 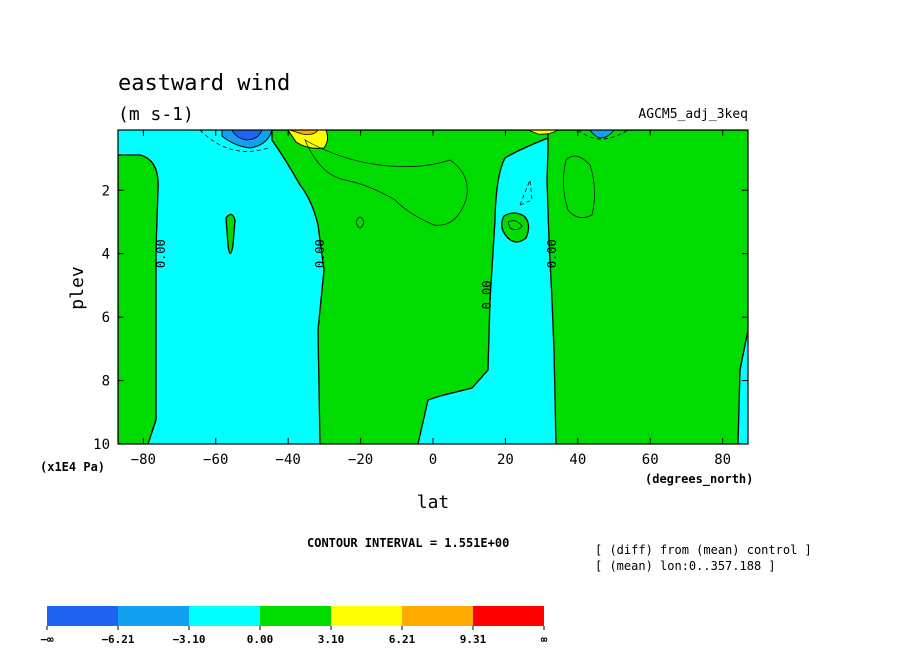 What do you see at coordinates (288, 460) in the screenshot?
I see `x-tick-label: −40` at bounding box center [288, 460].